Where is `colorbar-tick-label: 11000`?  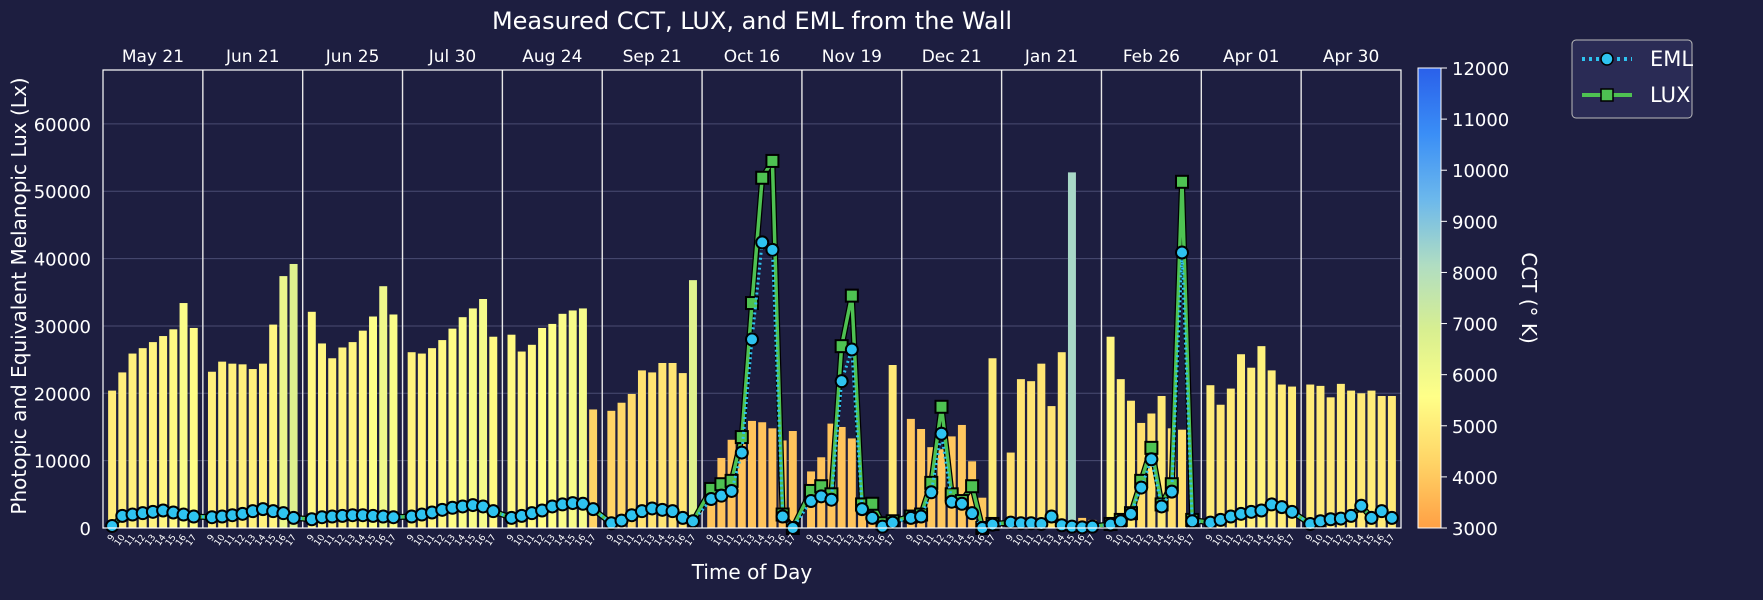 colorbar-tick-label: 11000 is located at coordinates (1480, 120).